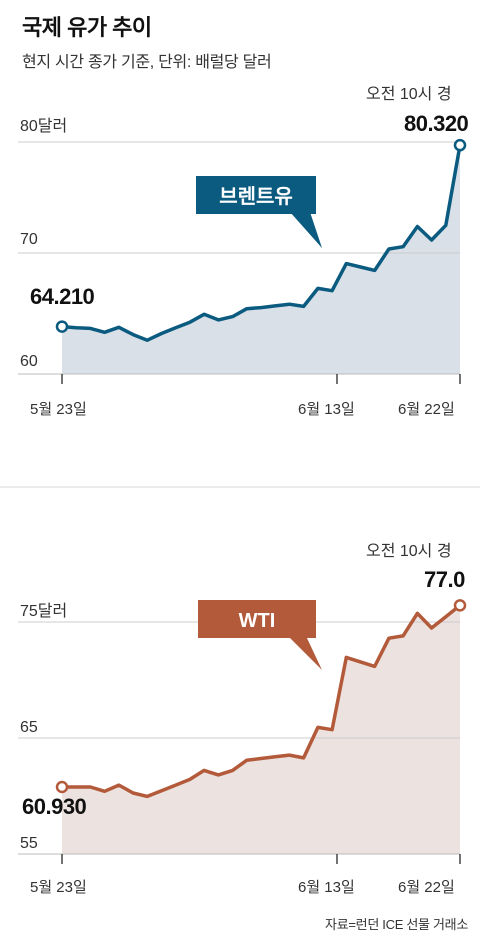 The image size is (480, 948). I want to click on brent-ytick-mid: 70, so click(29, 239).